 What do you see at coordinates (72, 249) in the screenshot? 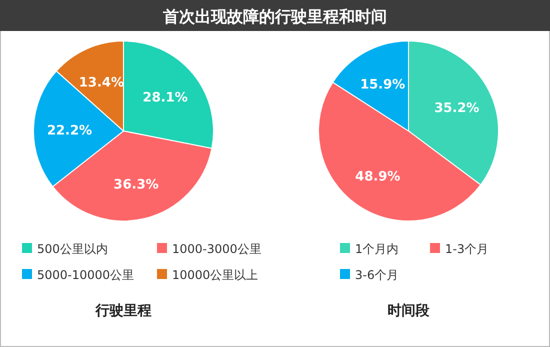
I see `legend-label: 500公里以内` at bounding box center [72, 249].